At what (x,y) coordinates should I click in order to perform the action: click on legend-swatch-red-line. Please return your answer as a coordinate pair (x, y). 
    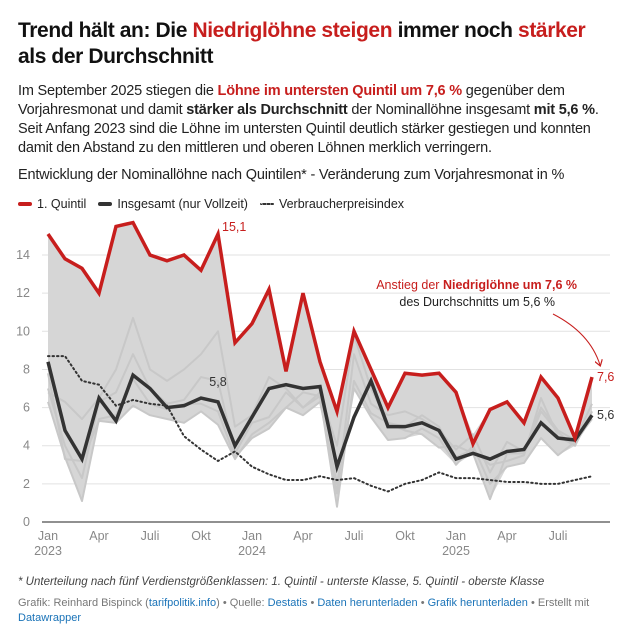
    Looking at the image, I should click on (25, 204).